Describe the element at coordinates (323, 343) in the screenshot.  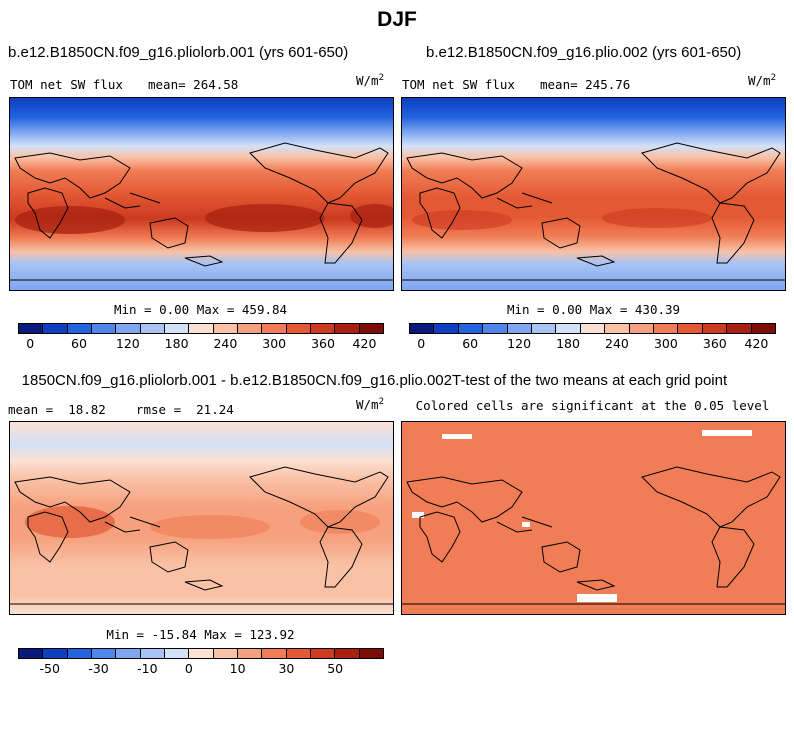
I see `top-left-colorbar-tick-label: 360` at that location.